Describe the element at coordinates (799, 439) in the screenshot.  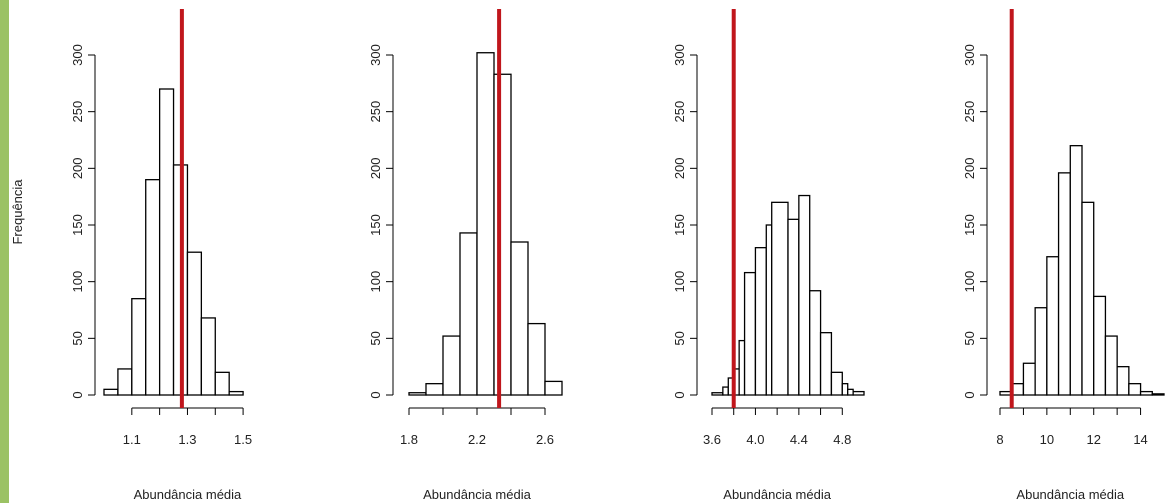
I see `x-tick-label: 4.4` at that location.